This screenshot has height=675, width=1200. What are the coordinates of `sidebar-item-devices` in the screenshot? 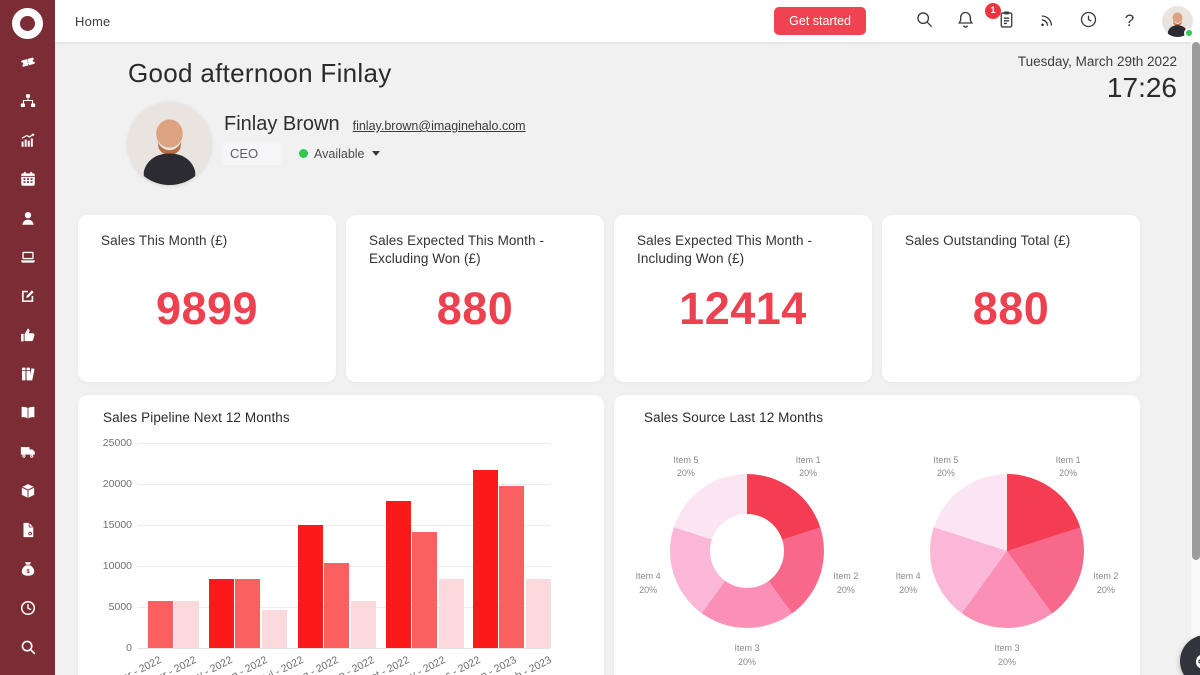 It's located at (27, 258).